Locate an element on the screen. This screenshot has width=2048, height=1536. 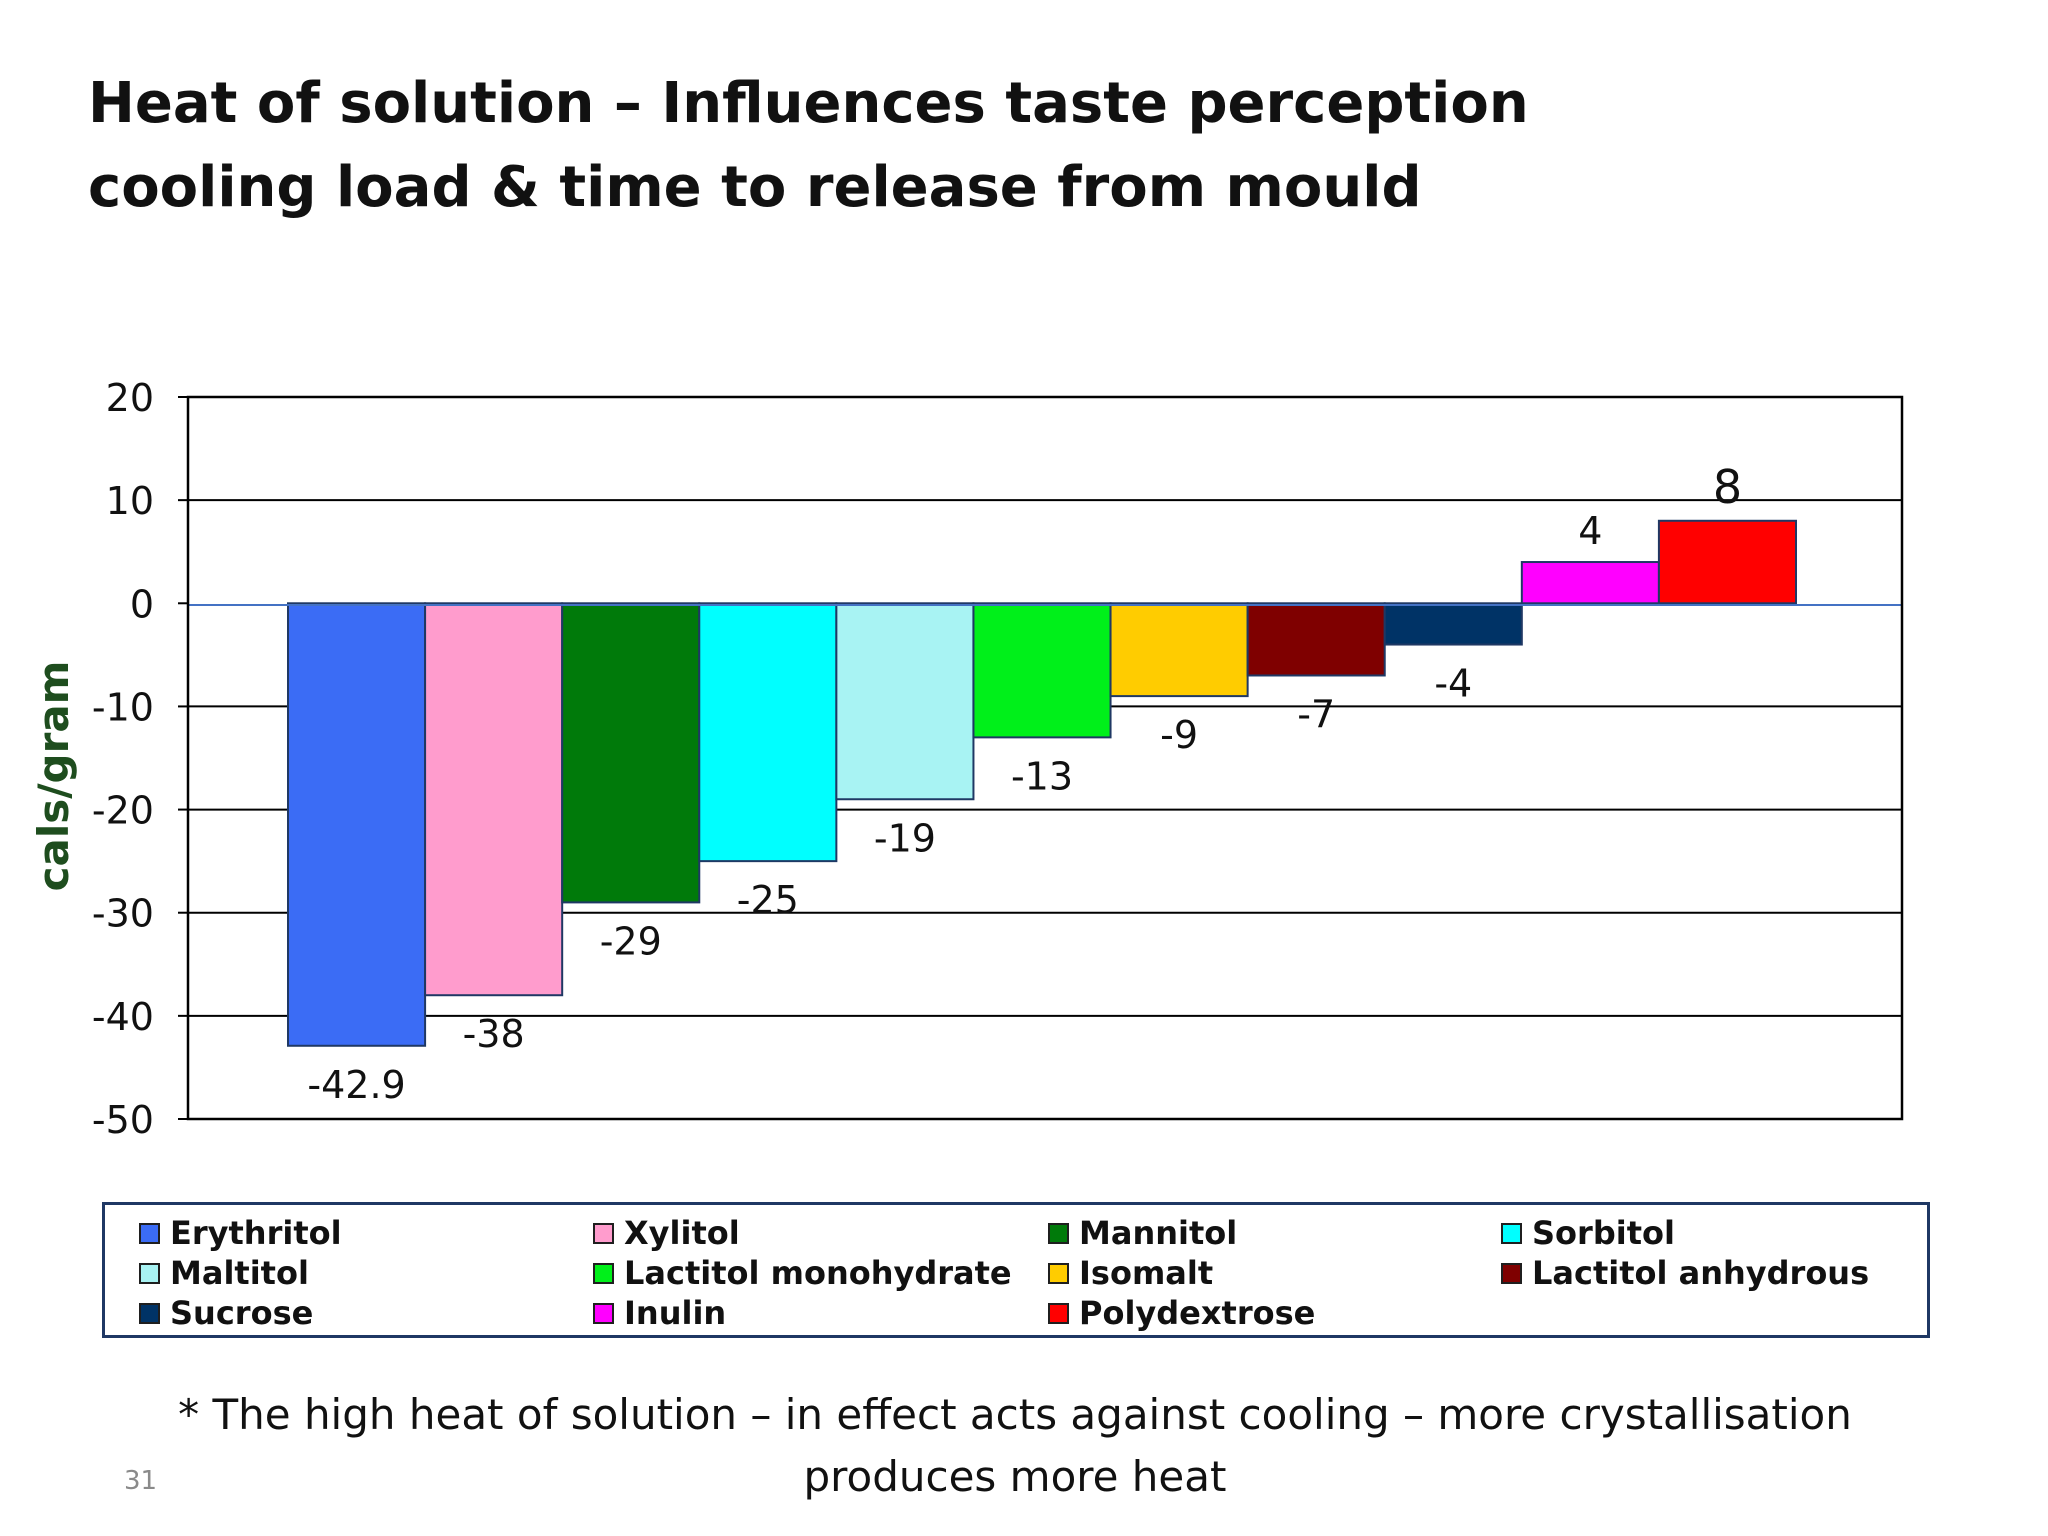
slide-number: 31 is located at coordinates (141, 1481).